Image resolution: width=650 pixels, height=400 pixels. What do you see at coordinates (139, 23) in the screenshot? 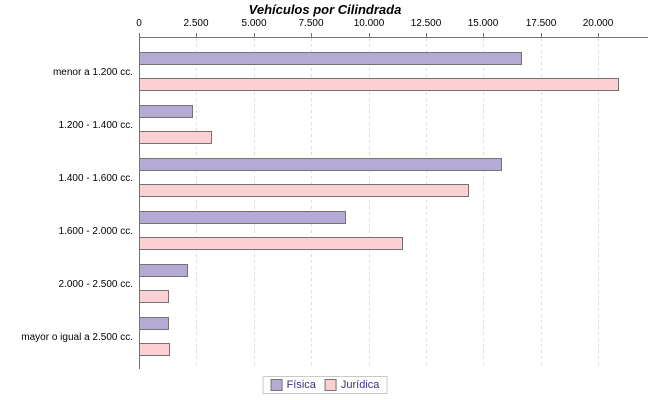
I see `x-axis-tick-label: 0` at bounding box center [139, 23].